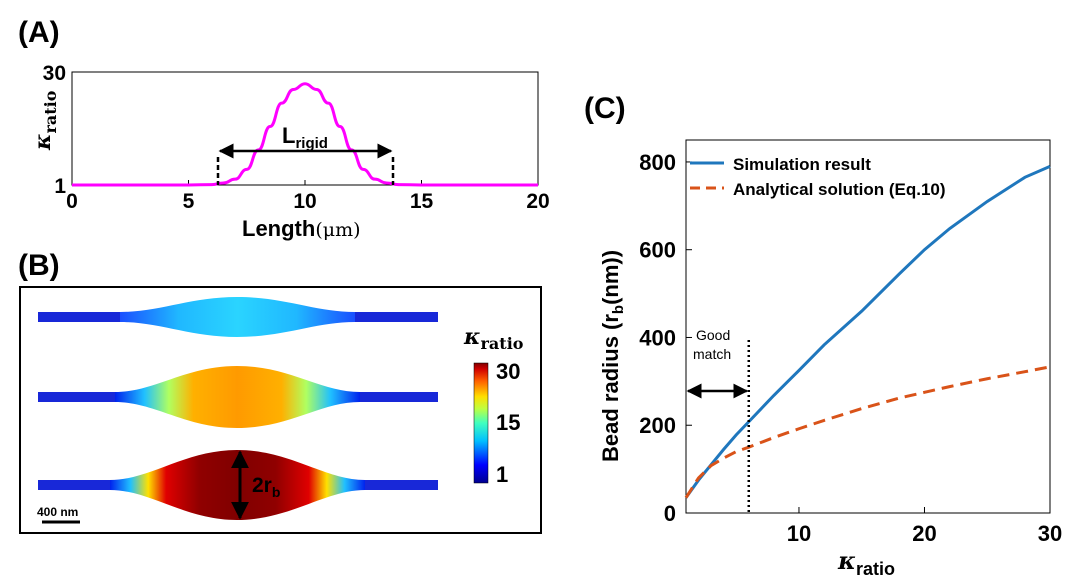 Image resolution: width=1067 pixels, height=581 pixels. Describe the element at coordinates (502, 474) in the screenshot. I see `colorbar-tick-1: 1` at that location.